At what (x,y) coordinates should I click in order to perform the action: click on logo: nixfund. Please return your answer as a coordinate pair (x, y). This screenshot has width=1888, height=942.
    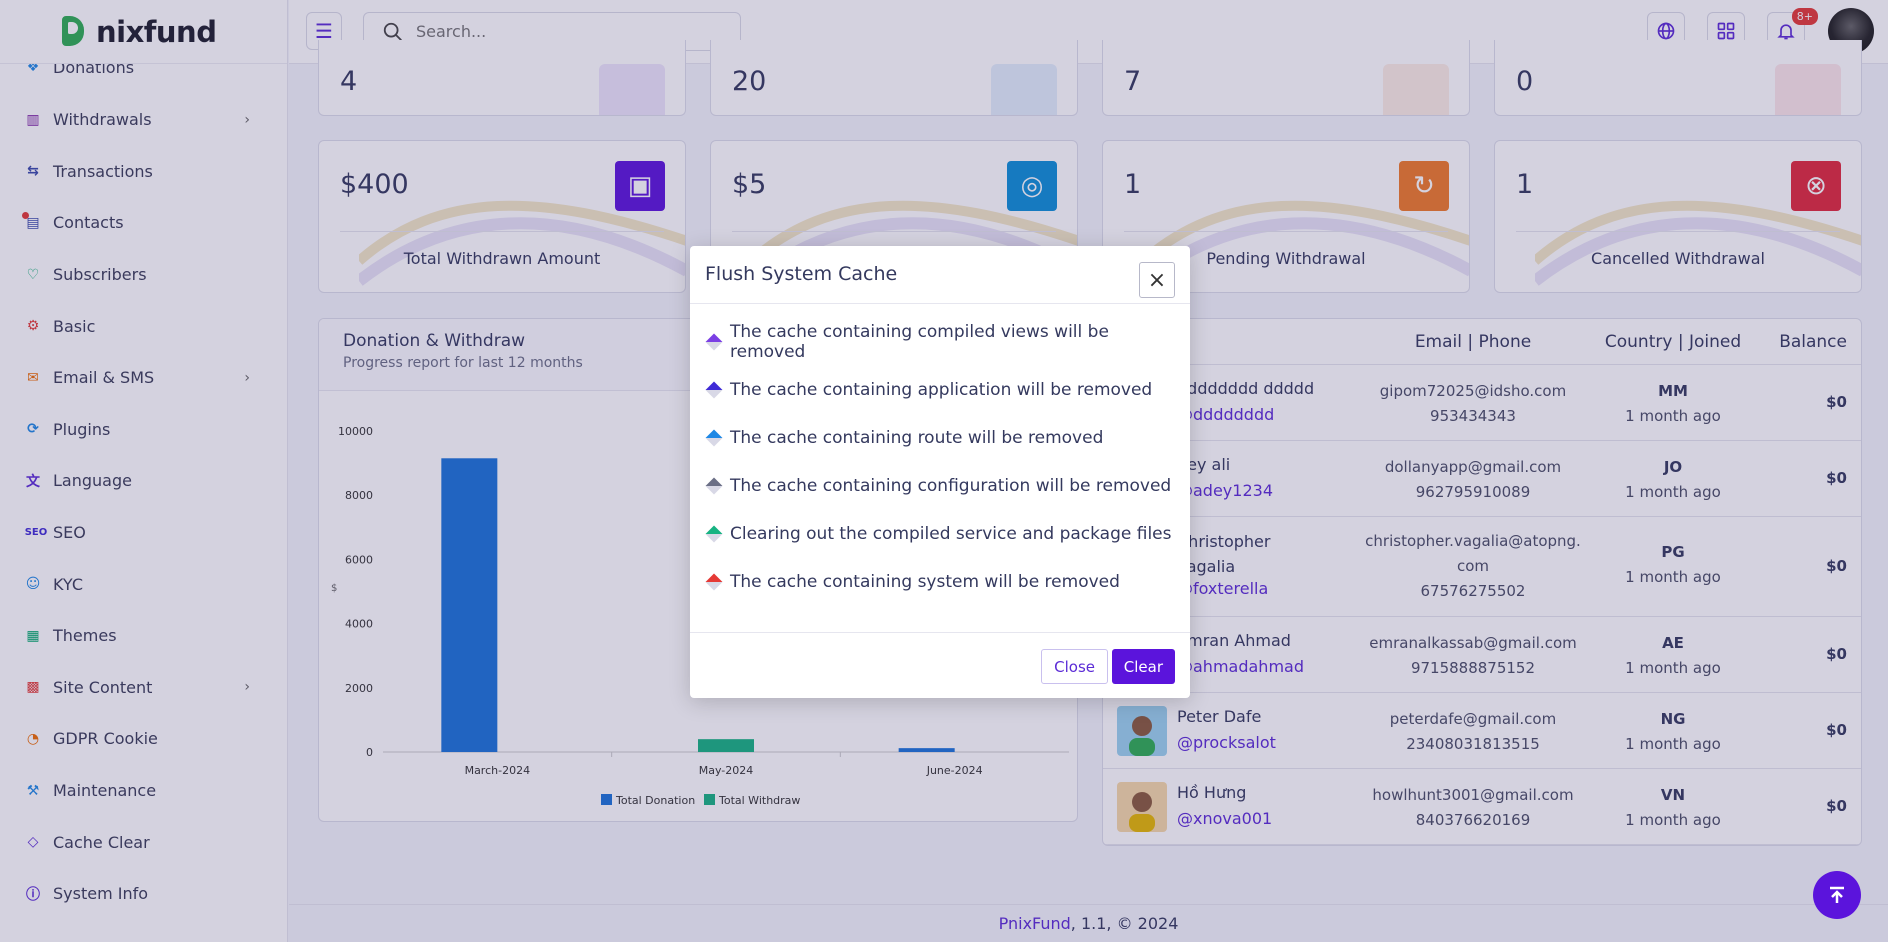
    Looking at the image, I should click on (143, 32).